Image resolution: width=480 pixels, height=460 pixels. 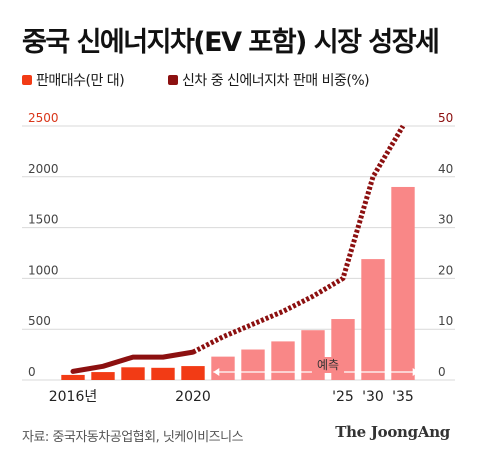 What do you see at coordinates (415, 372) in the screenshot?
I see `forecast-arrow-right-head` at bounding box center [415, 372].